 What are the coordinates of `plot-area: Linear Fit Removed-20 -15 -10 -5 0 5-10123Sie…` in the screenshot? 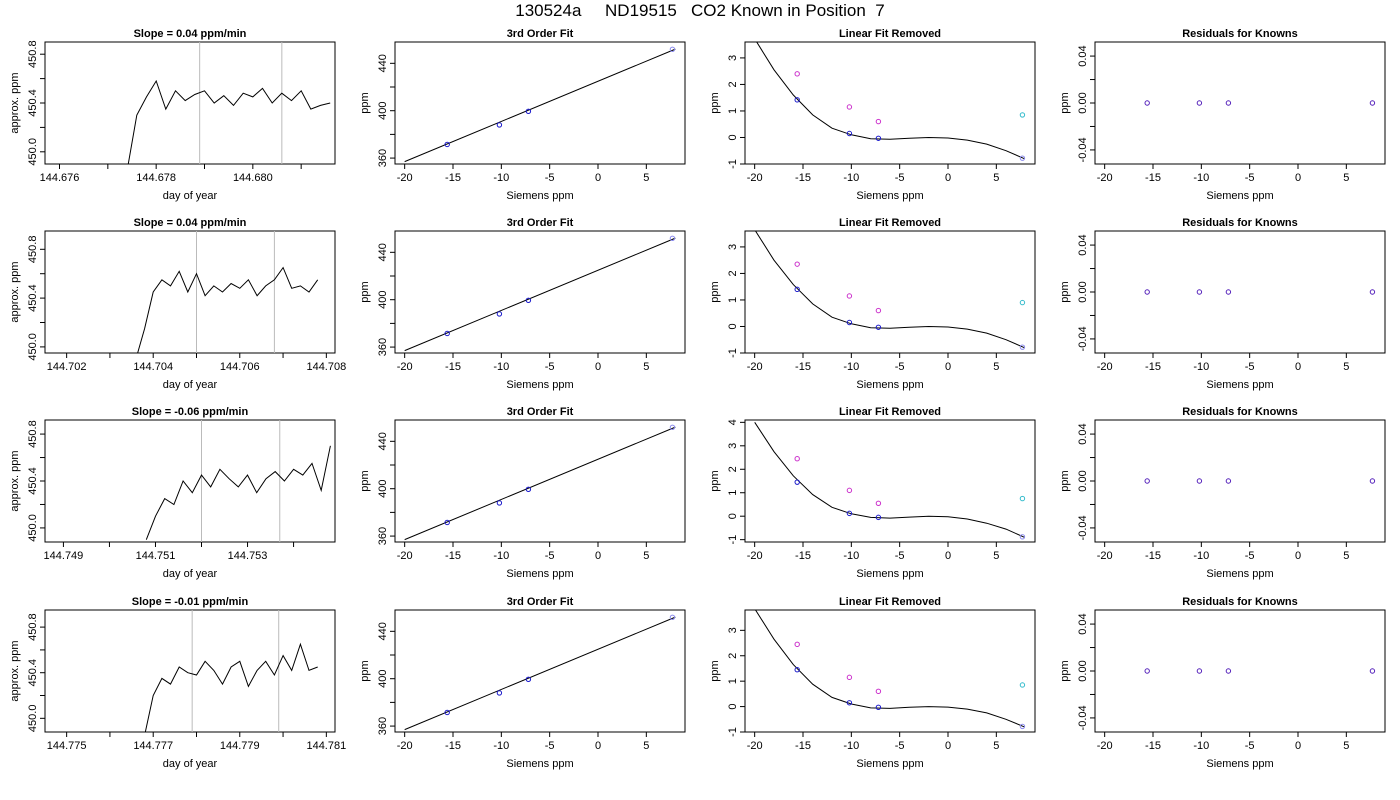 It's located at (872, 115).